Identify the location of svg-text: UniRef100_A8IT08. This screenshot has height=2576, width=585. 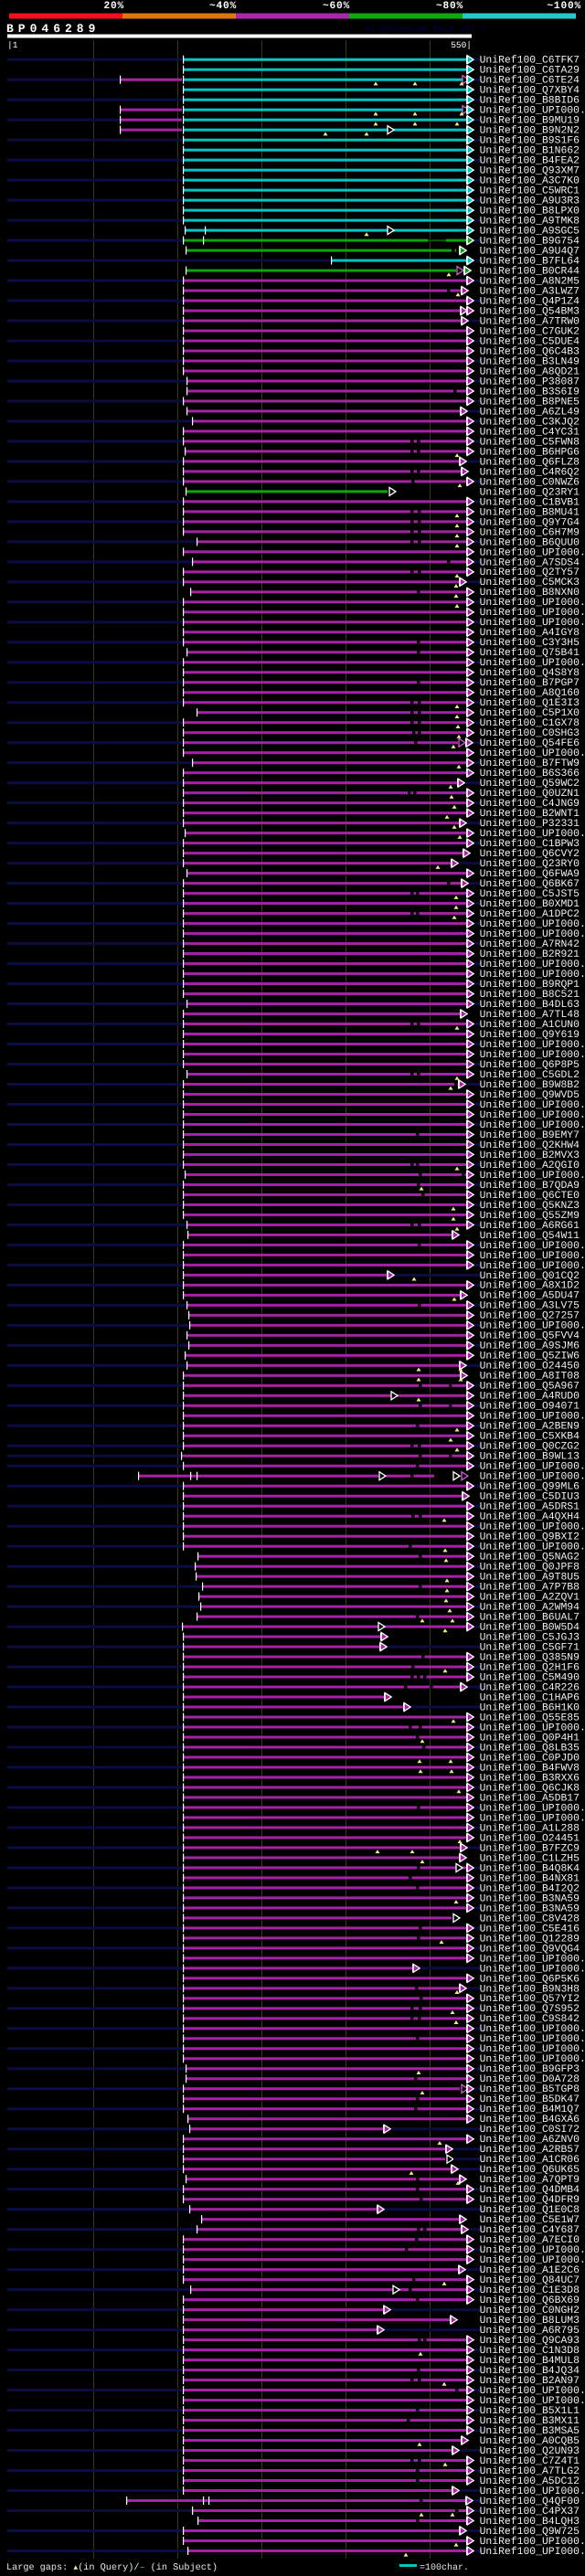
(530, 1377).